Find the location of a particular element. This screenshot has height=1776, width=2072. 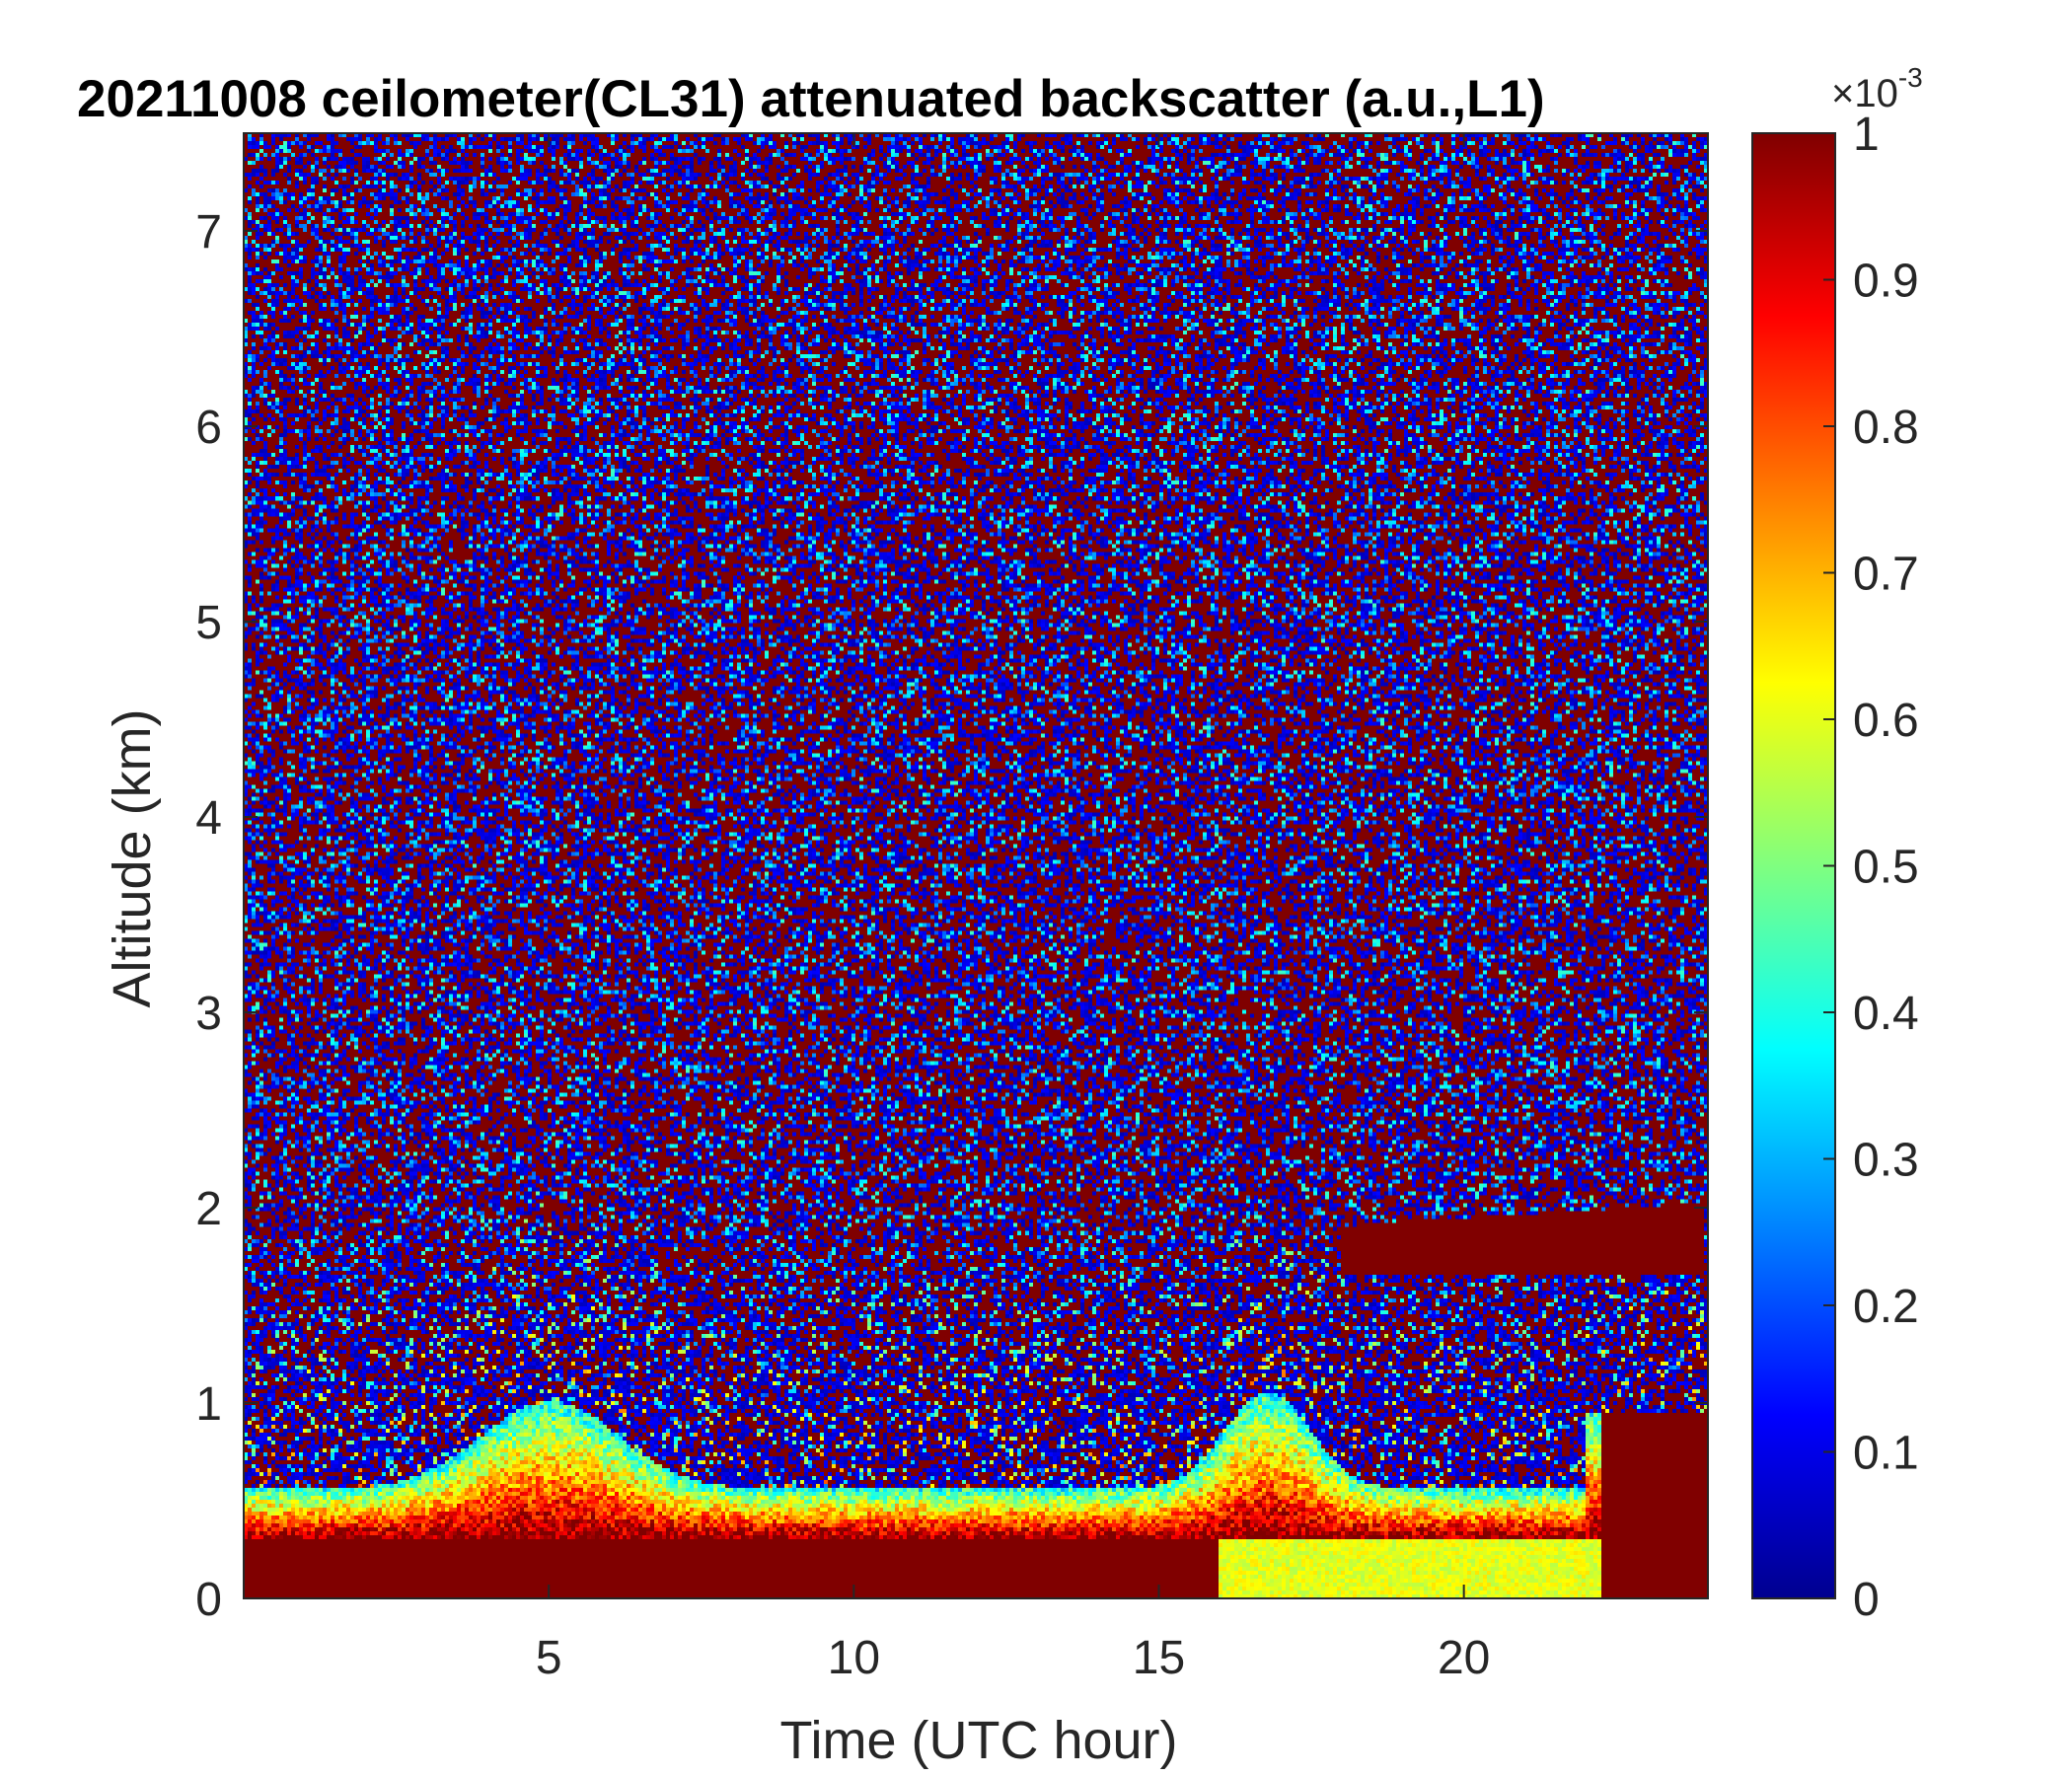

colorbar-tick-label: 1 is located at coordinates (1867, 135).